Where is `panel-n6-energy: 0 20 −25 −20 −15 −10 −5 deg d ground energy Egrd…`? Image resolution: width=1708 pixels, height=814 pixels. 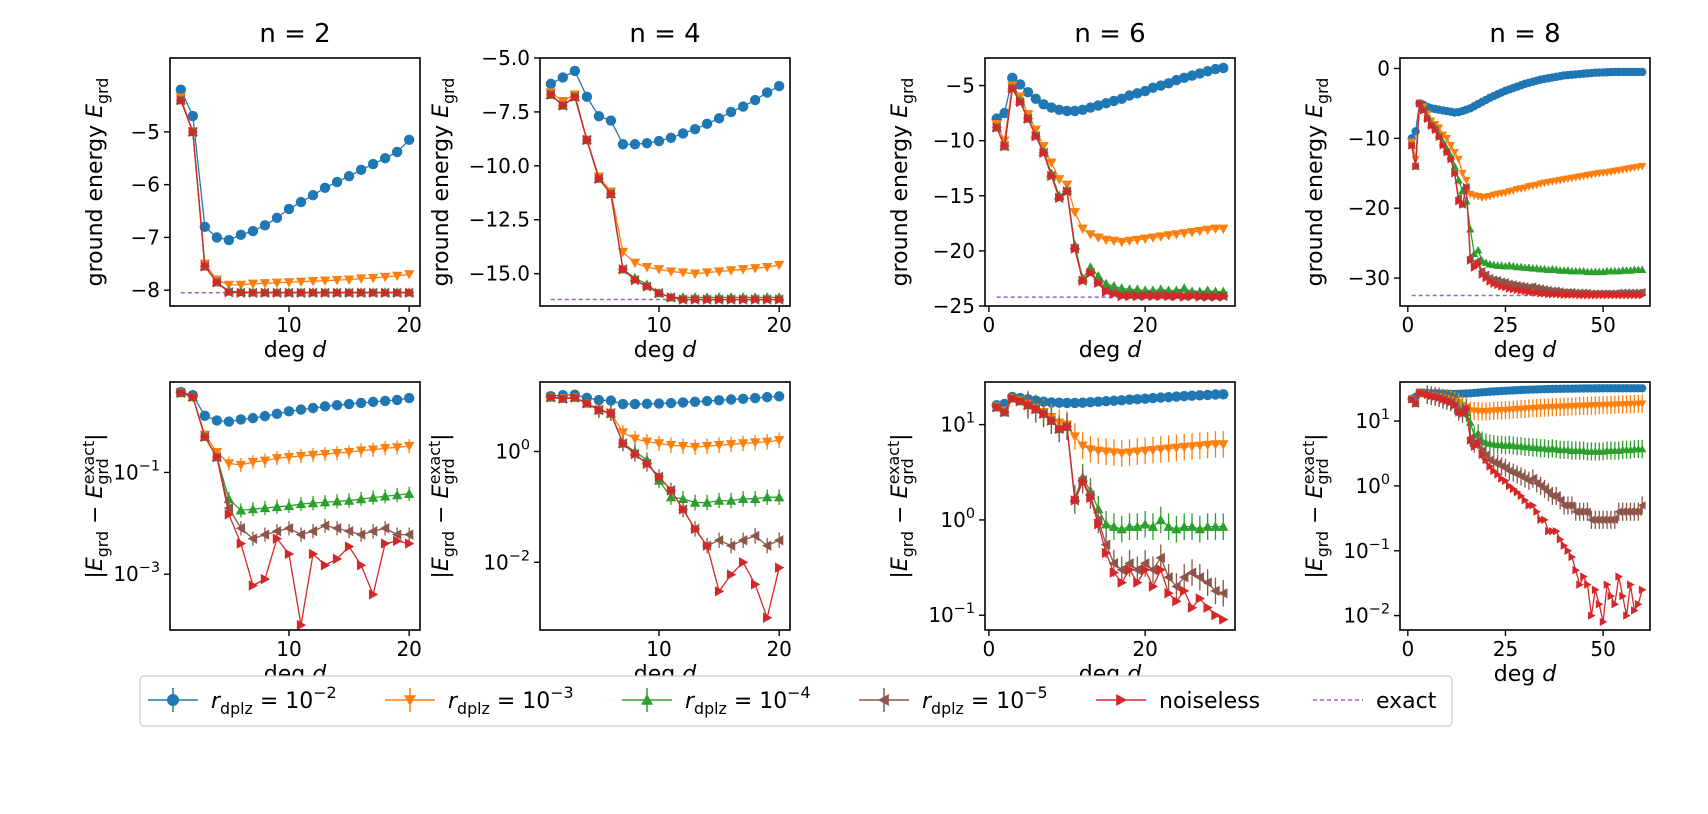 panel-n6-energy: 0 20 −25 −20 −15 −10 −5 deg d ground energy Egrd… is located at coordinates (1062, 191).